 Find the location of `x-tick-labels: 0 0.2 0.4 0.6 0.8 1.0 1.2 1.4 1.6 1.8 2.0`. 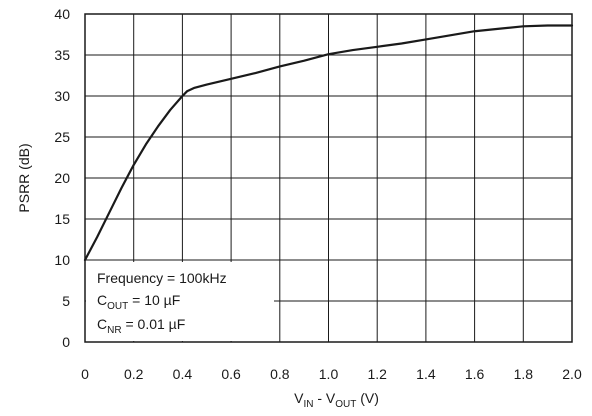

x-tick-labels: 0 0.2 0.4 0.6 0.8 1.0 1.2 1.4 1.6 1.8 2.0 is located at coordinates (331, 374).